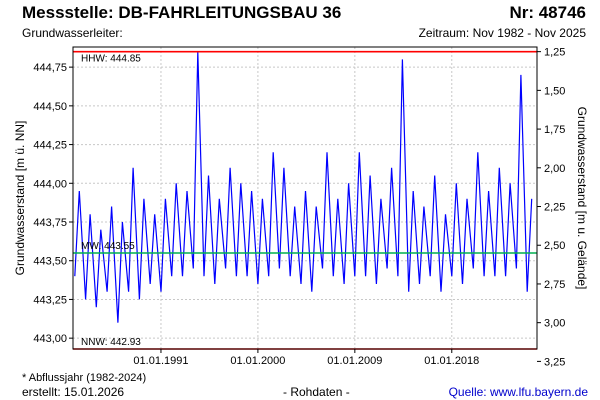 The width and height of the screenshot is (600, 400). What do you see at coordinates (502, 33) in the screenshot?
I see `period-label: Zeitraum: Nov 1982 - Nov 2025` at bounding box center [502, 33].